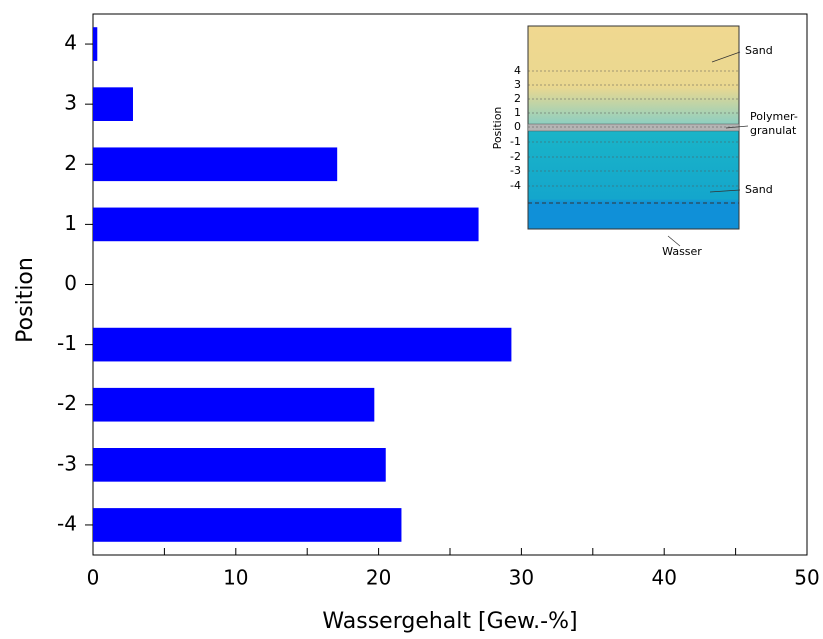 The image size is (823, 639). I want to click on y-tick-label: -2, so click(67, 403).